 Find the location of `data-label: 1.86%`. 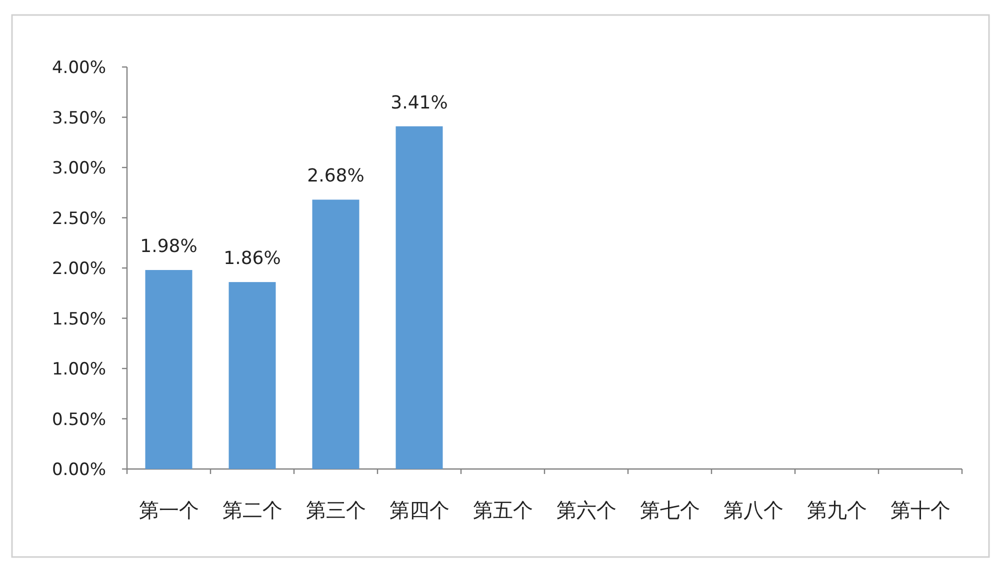

data-label: 1.86% is located at coordinates (252, 259).